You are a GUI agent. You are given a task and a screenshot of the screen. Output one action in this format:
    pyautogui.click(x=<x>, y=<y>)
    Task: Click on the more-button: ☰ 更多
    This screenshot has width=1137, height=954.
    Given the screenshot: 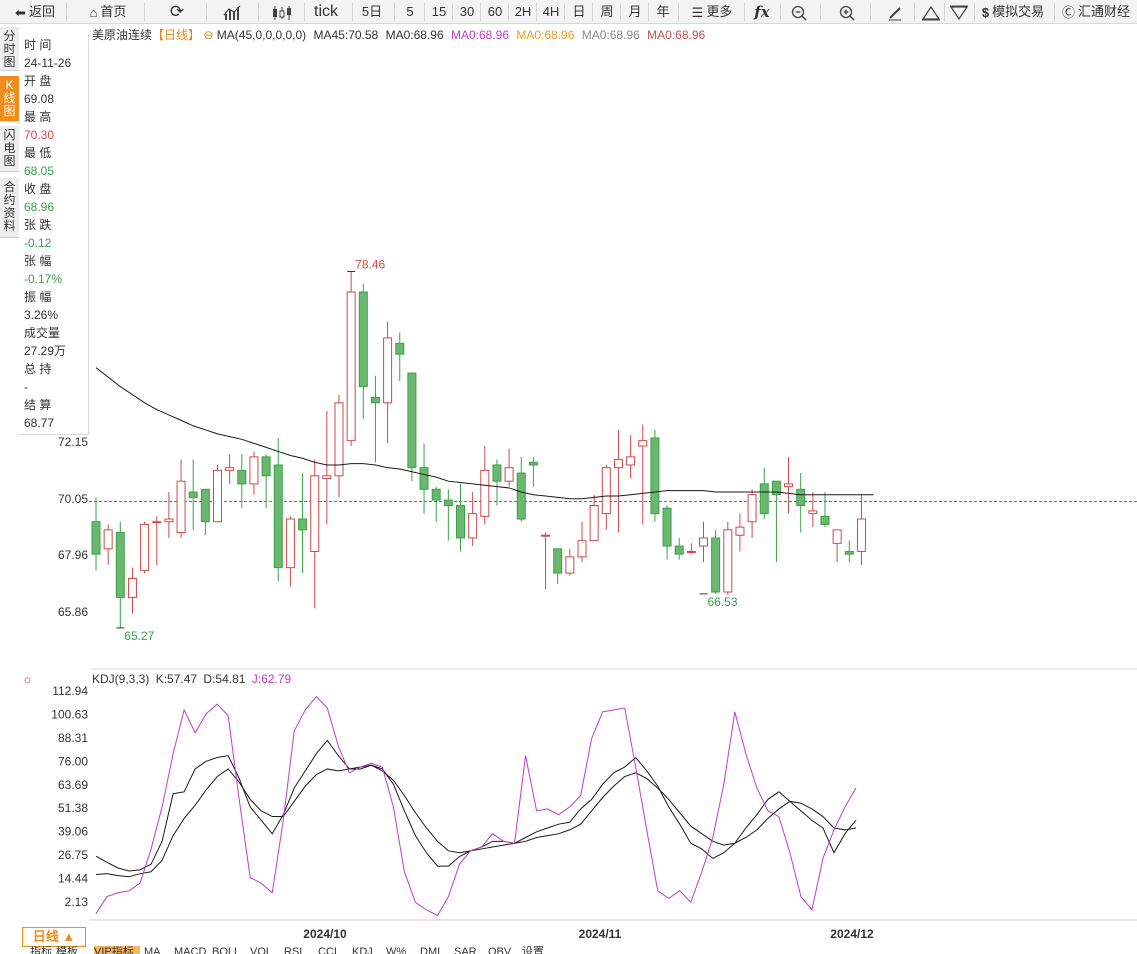 What is the action you would take?
    pyautogui.click(x=712, y=12)
    